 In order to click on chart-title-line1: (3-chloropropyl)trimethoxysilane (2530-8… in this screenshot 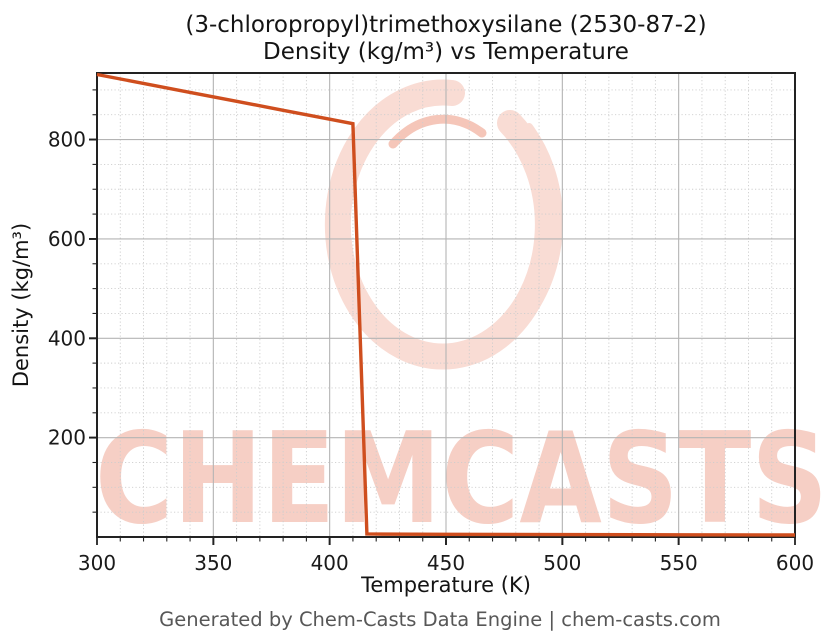, I will do `click(445, 25)`.